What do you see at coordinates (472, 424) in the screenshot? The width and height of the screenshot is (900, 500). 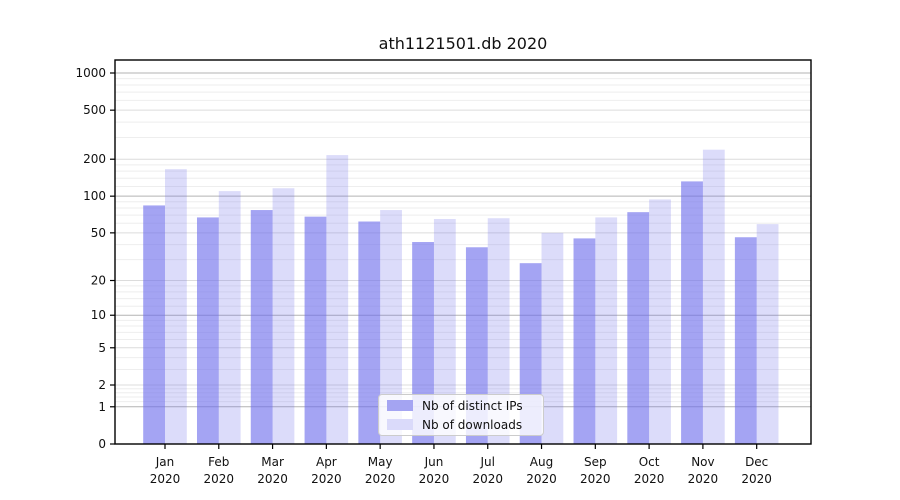 I see `legend-label-downloads: Nb of downloads` at bounding box center [472, 424].